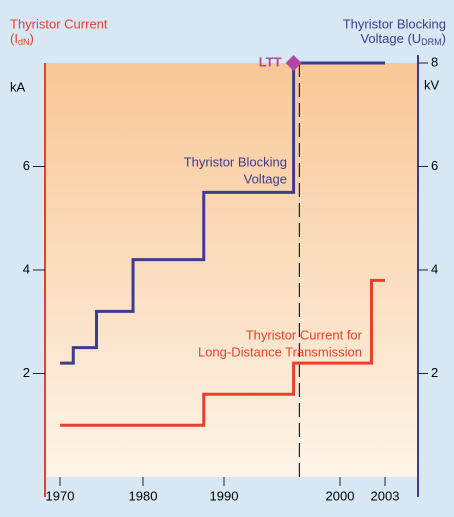  I want to click on series-label: Thyristor Current for, so click(304, 334).